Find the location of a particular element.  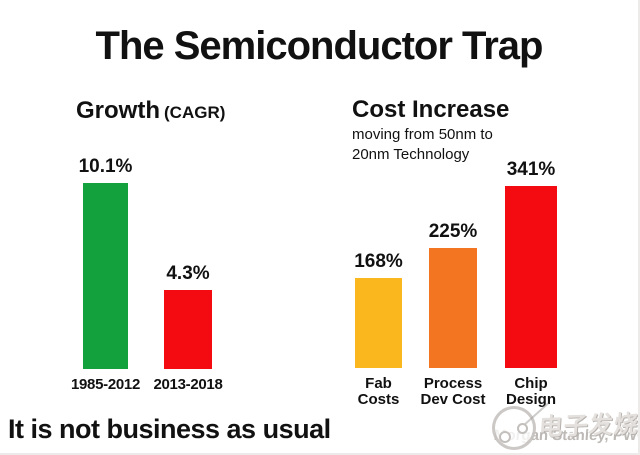

growth-chart-title: Growth is located at coordinates (118, 110).